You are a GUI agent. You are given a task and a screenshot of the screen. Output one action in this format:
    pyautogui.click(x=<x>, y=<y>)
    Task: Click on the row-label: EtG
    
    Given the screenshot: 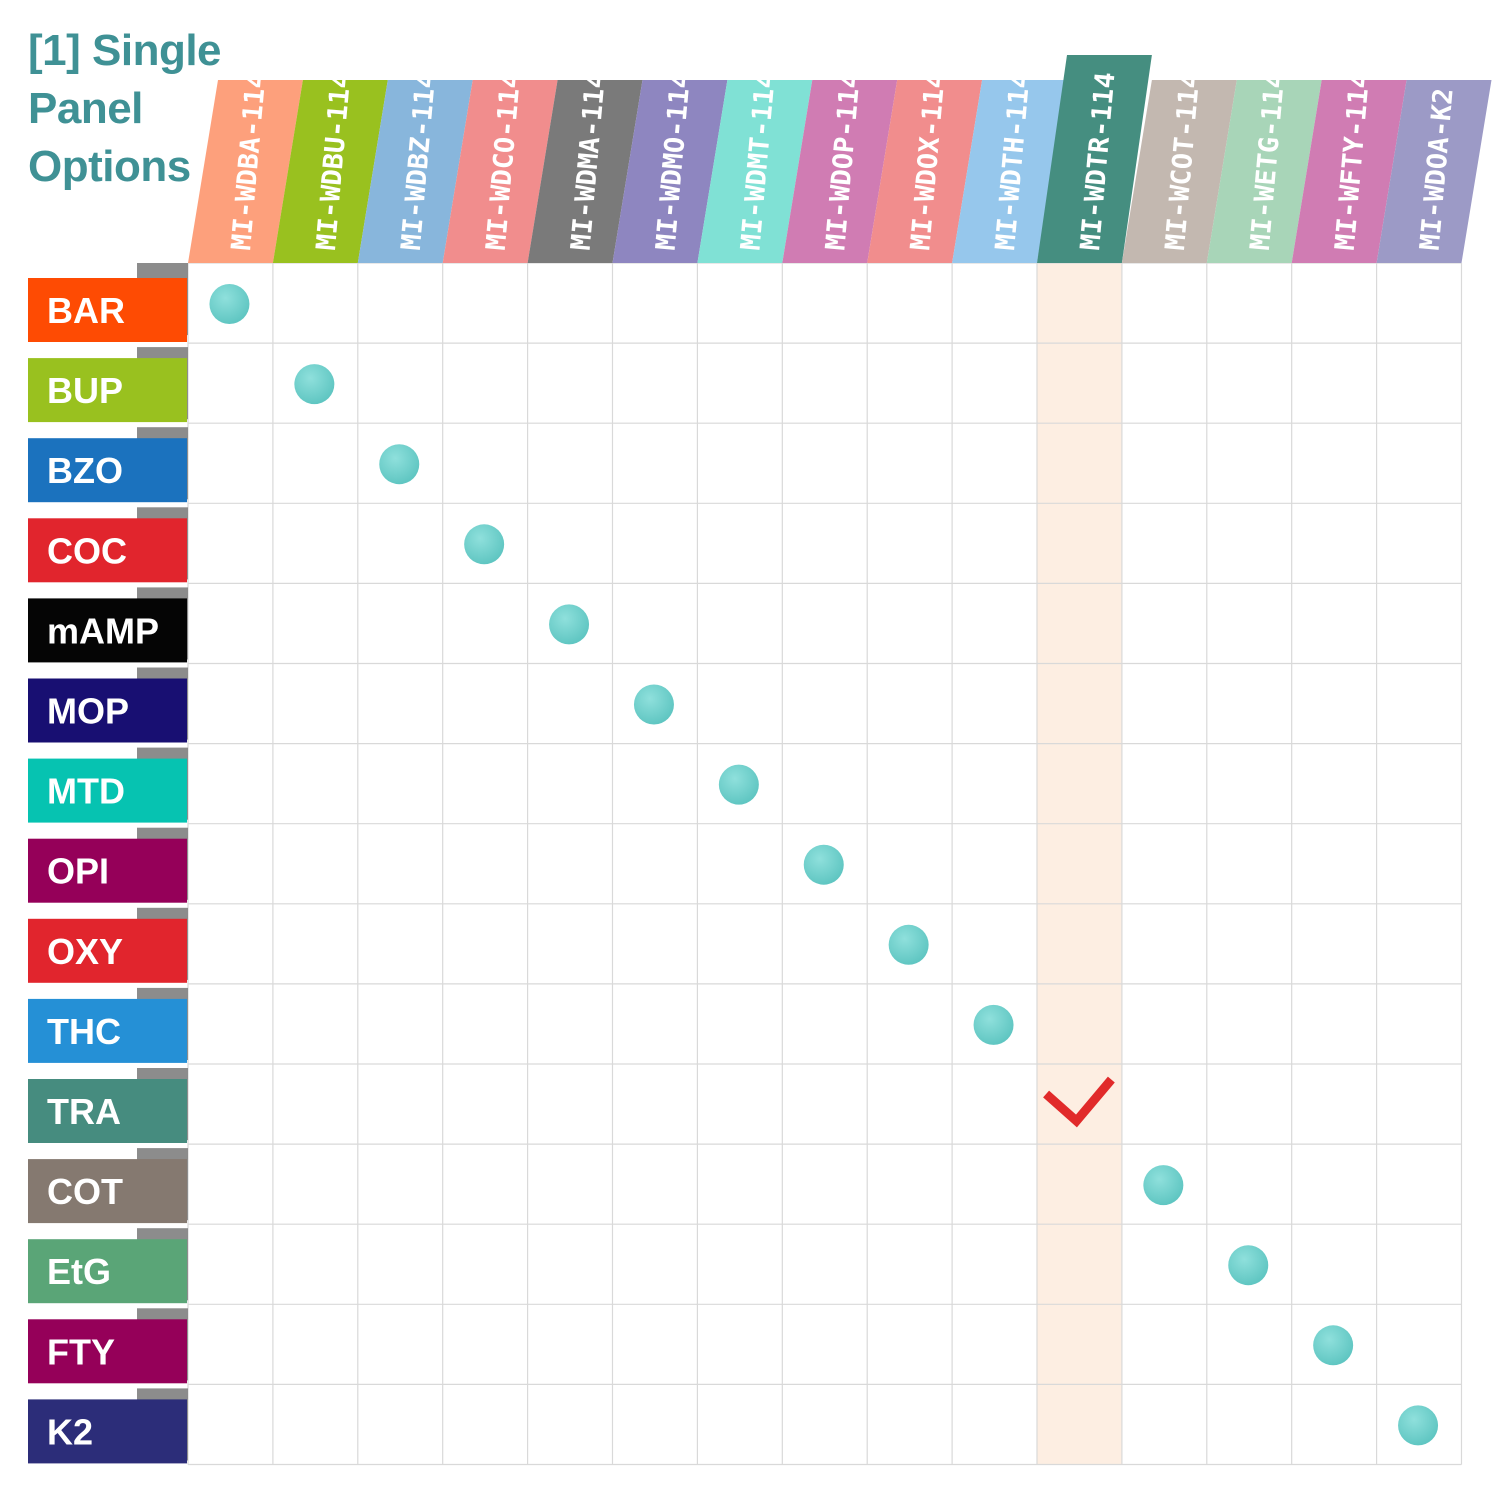 What is the action you would take?
    pyautogui.click(x=79, y=1271)
    